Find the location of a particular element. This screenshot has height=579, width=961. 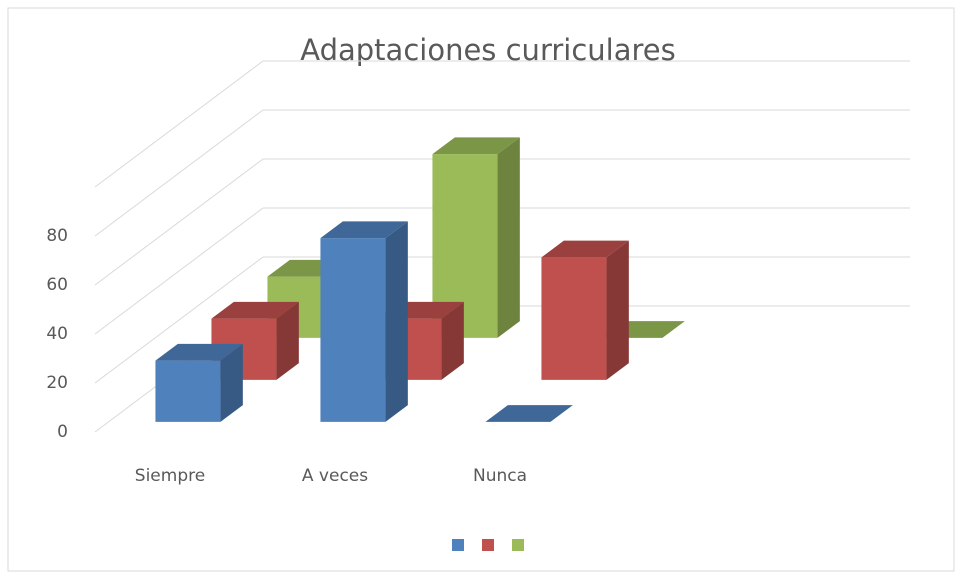

y-tick-label: 0 is located at coordinates (62, 432).